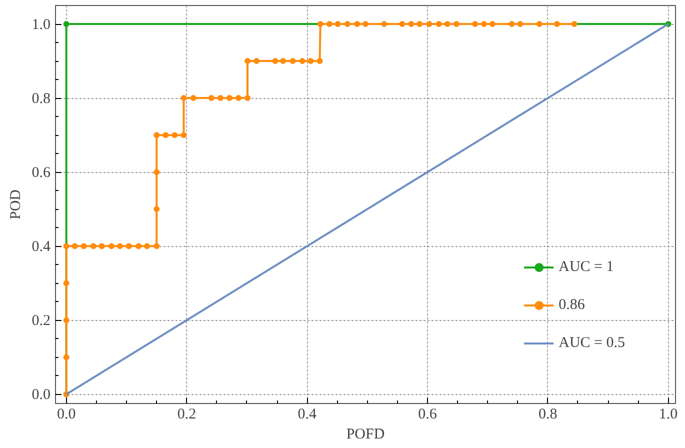 This screenshot has height=448, width=685. I want to click on x-tick-label: 0.8, so click(548, 414).